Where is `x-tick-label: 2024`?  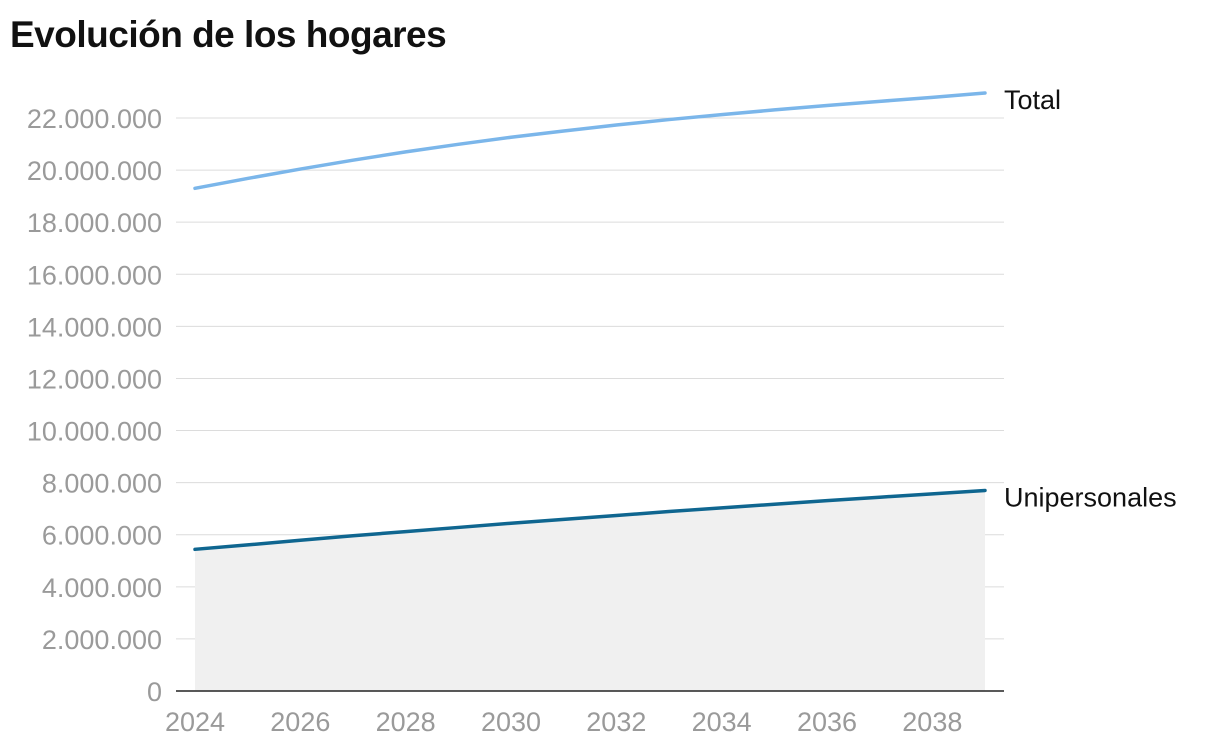
x-tick-label: 2024 is located at coordinates (195, 722).